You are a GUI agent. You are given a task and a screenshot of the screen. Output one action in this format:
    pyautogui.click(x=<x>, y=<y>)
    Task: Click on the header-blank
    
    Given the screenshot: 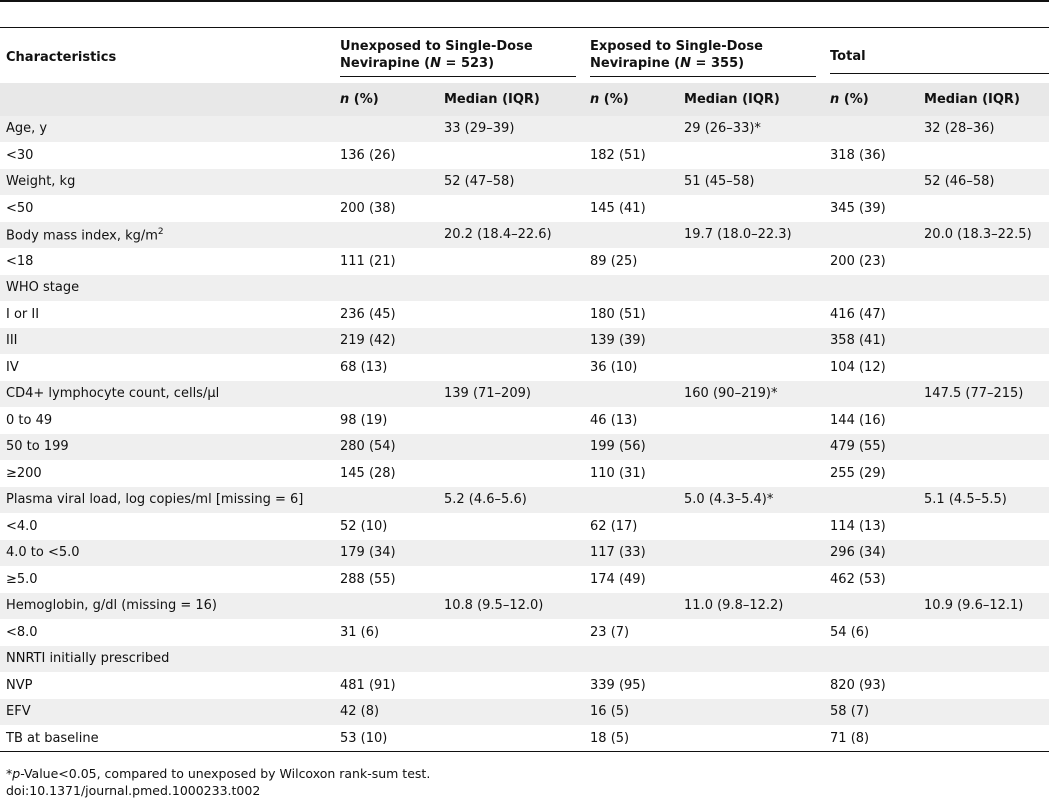 What is the action you would take?
    pyautogui.click(x=167, y=99)
    